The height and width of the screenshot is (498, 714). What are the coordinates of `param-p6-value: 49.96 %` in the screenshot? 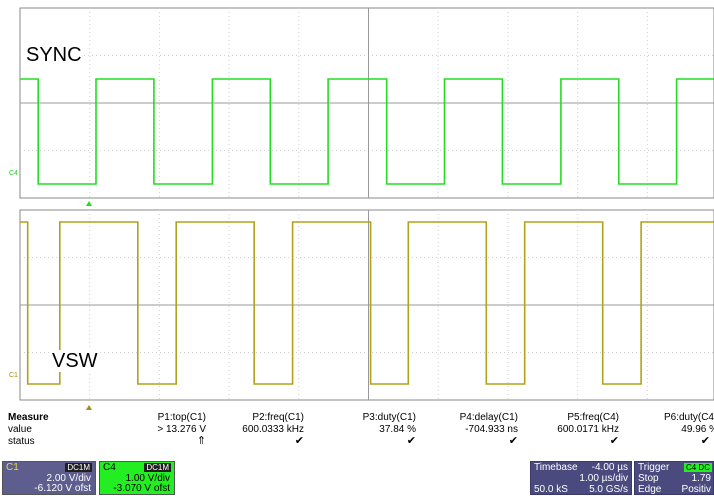 It's located at (697, 429).